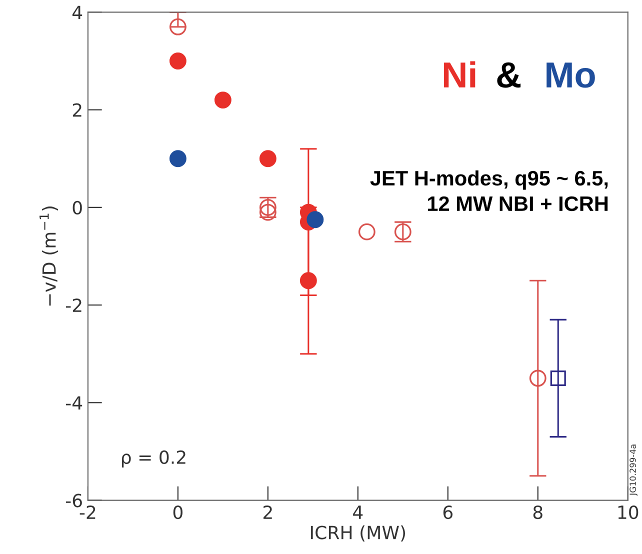 This screenshot has height=554, width=642. What do you see at coordinates (489, 191) in the screenshot?
I see `annotation: JET H-modes, q95 ~ 6.5, 12 MW NBI + ICRH` at bounding box center [489, 191].